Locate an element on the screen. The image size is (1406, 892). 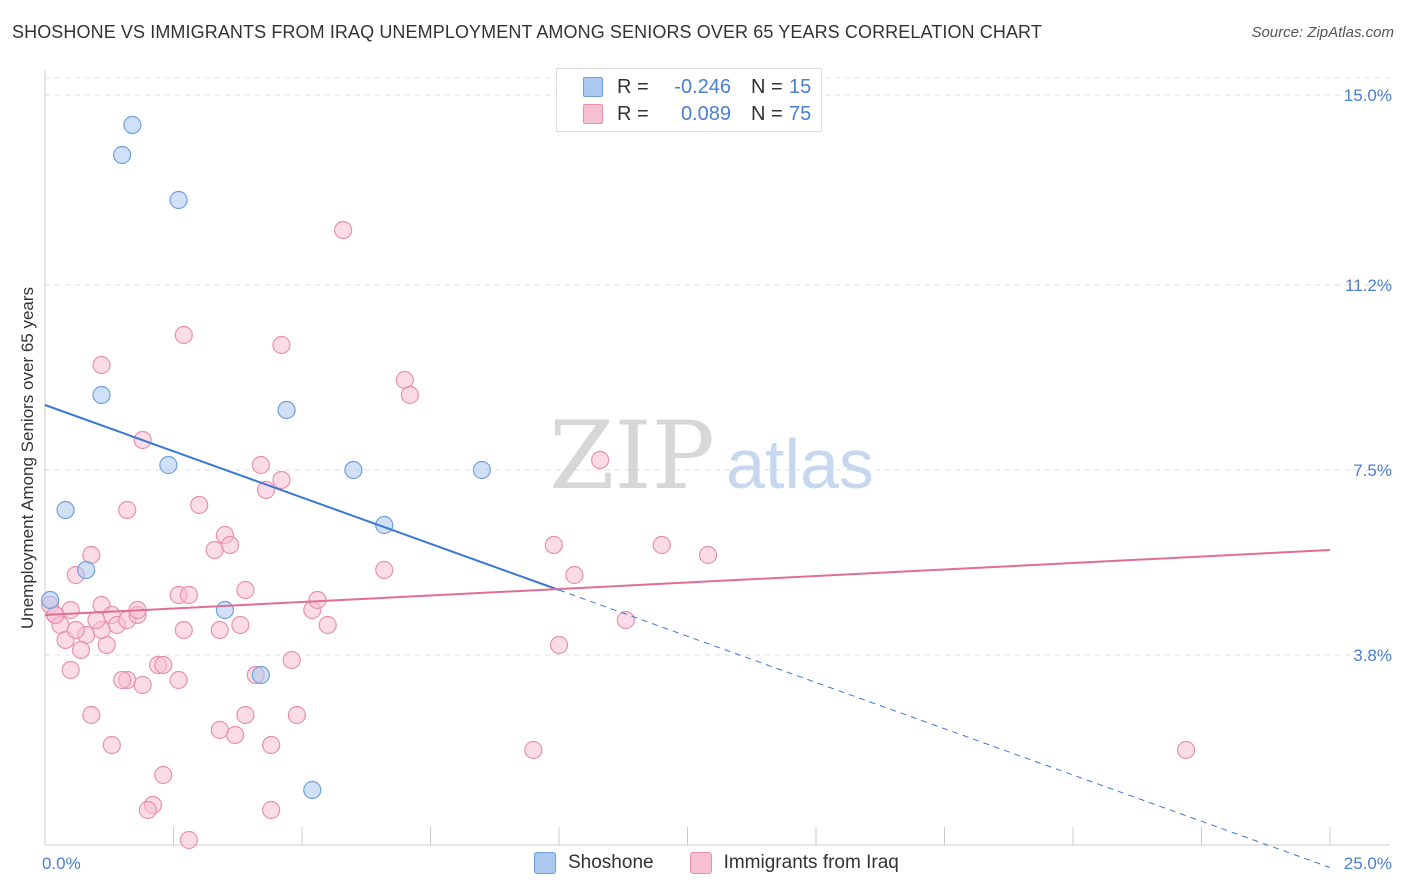
y-tick-label: 11.2% is located at coordinates (1368, 285).